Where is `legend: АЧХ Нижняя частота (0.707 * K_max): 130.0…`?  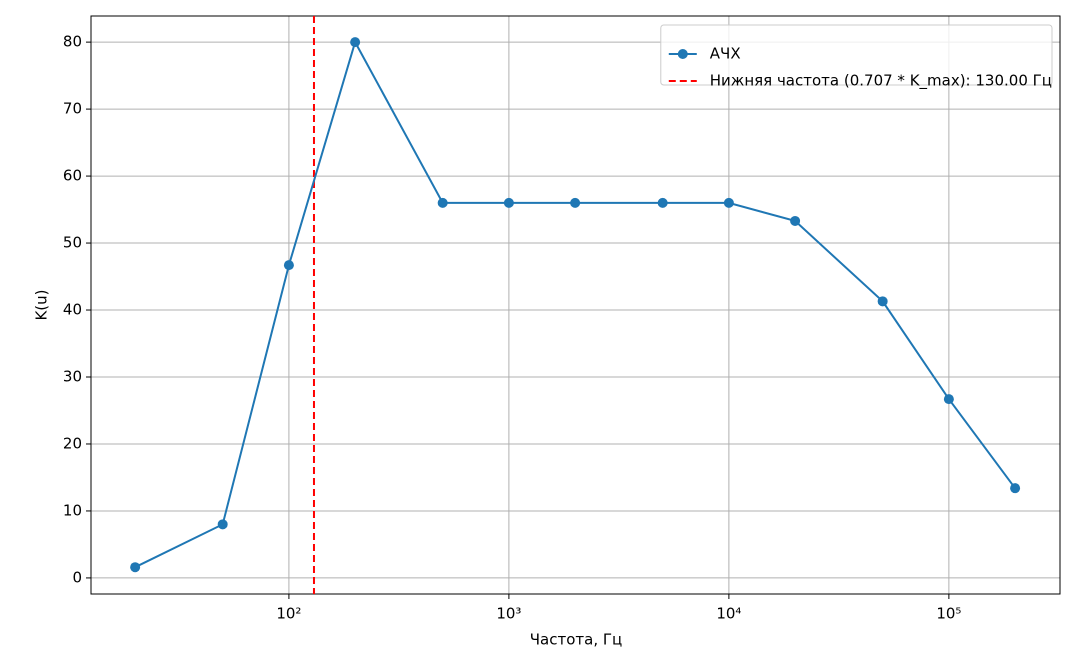 legend: АЧХ Нижняя частота (0.707 * K_max): 130.0… is located at coordinates (856, 57).